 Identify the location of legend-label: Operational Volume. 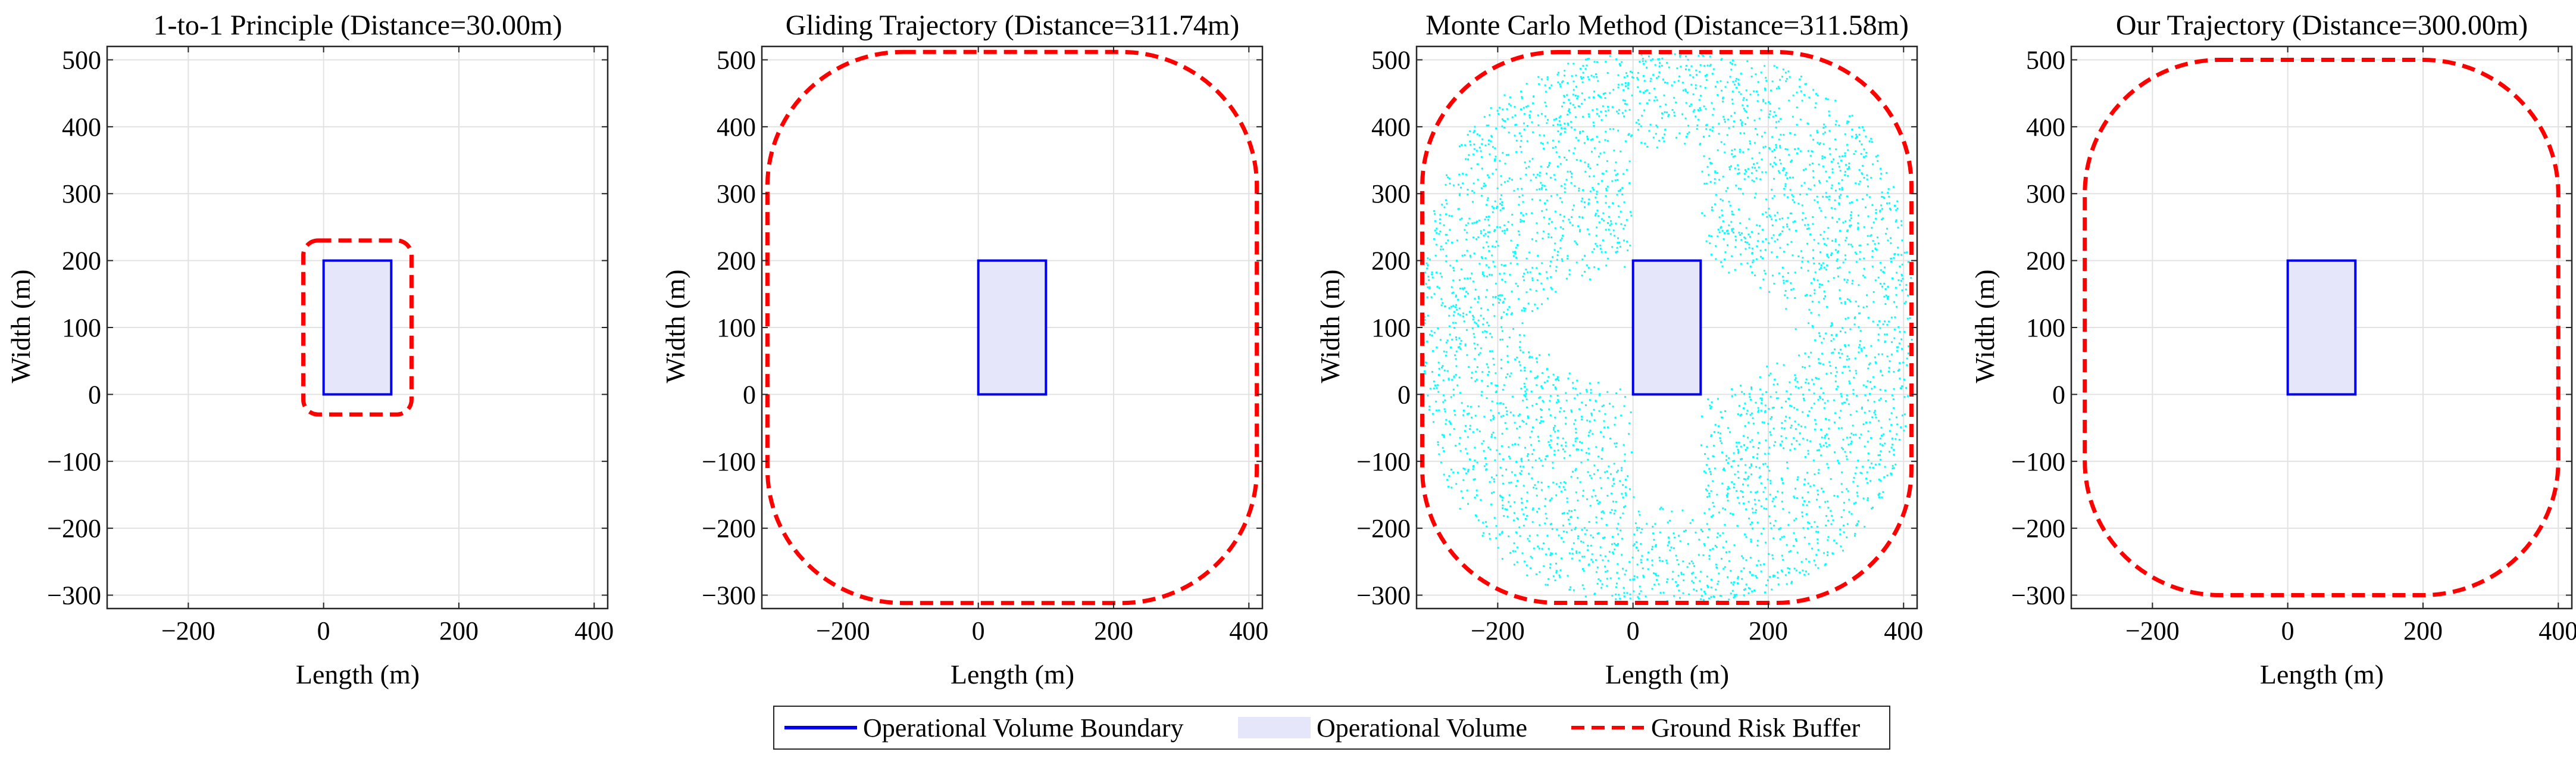
(1422, 728).